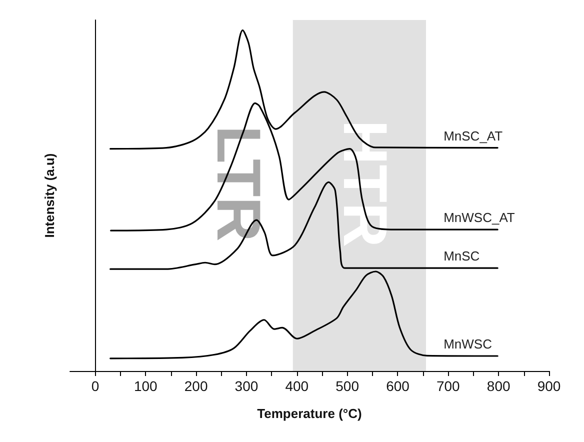 The width and height of the screenshot is (584, 442). Describe the element at coordinates (348, 386) in the screenshot. I see `x-tick-label: 500` at that location.